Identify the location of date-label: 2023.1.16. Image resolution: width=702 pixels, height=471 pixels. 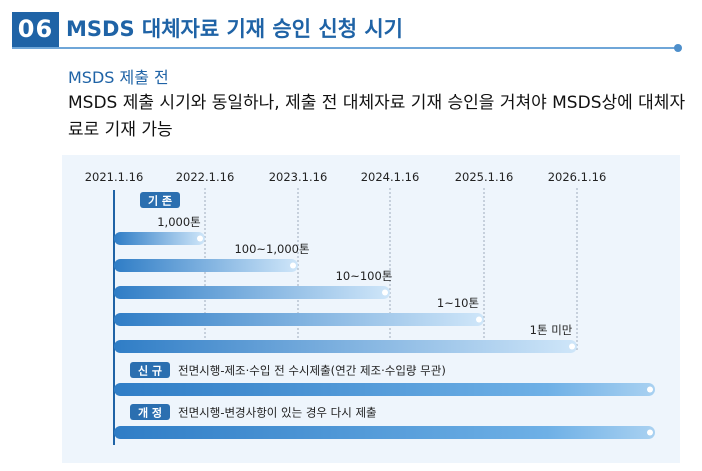
(298, 177).